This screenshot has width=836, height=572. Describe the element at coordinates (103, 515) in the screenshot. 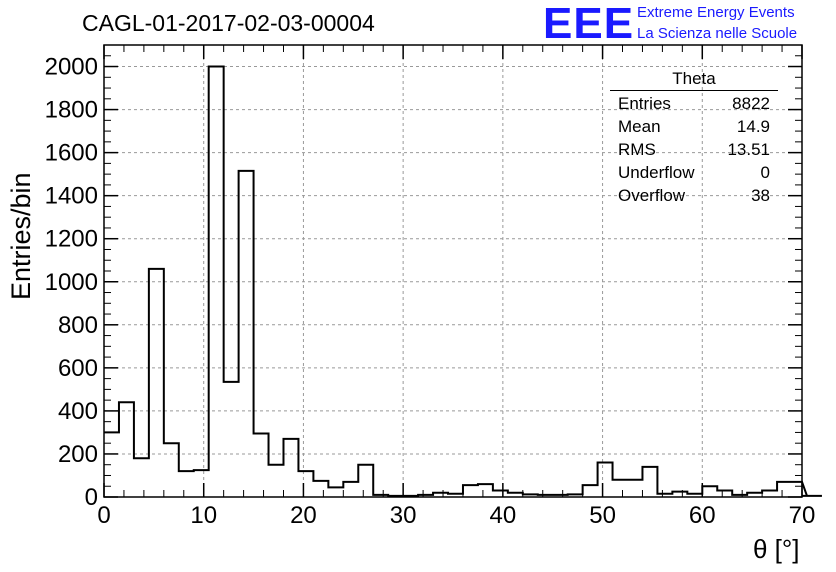

I see `x-tick-label: 0` at that location.